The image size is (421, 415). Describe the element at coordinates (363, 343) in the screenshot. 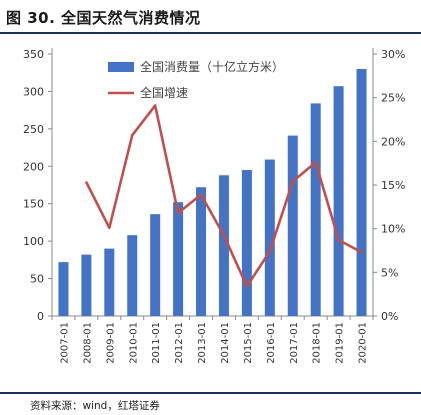

I see `x-tick-label: 2020-01` at that location.